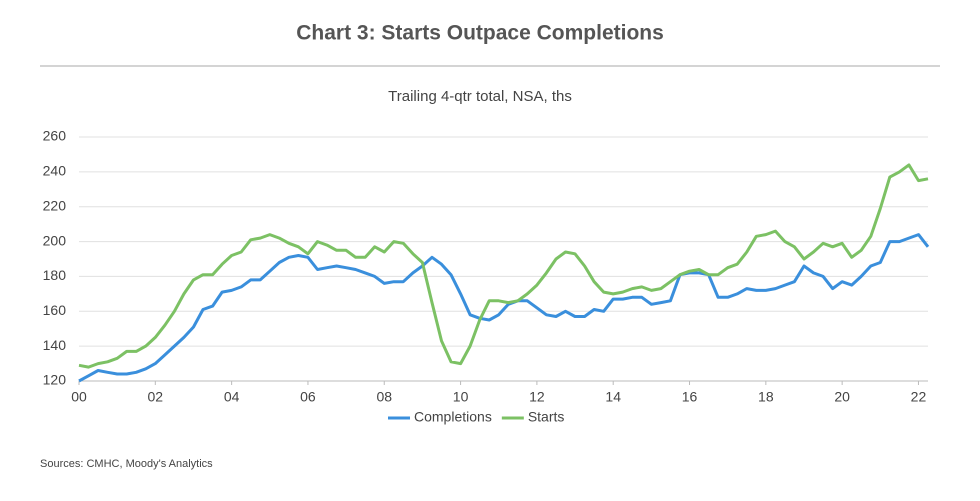 This screenshot has width=980, height=501. Describe the element at coordinates (55, 275) in the screenshot. I see `y-tick-label: 180` at that location.